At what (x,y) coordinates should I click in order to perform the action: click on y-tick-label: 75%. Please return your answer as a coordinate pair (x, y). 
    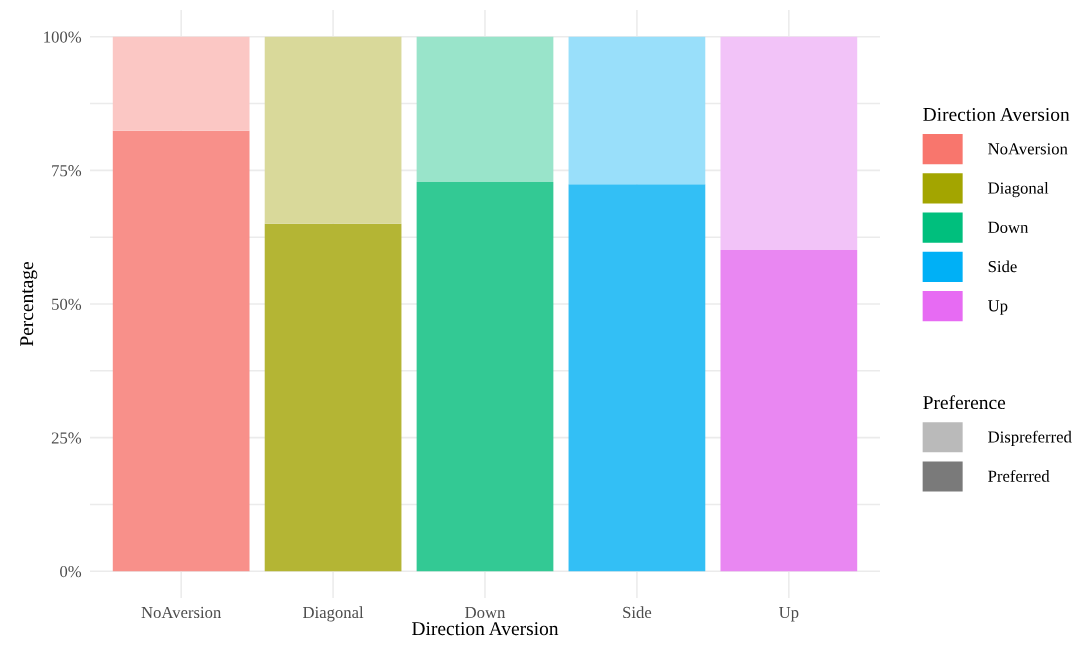
    Looking at the image, I should click on (67, 171).